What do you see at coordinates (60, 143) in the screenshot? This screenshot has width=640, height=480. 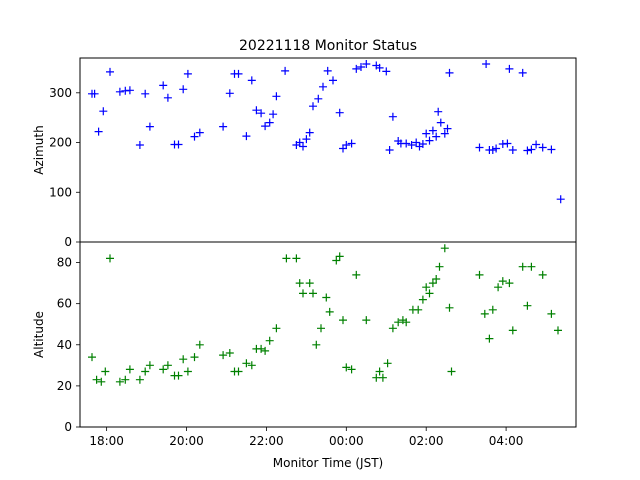 I see `y-tick-label: 200` at bounding box center [60, 143].